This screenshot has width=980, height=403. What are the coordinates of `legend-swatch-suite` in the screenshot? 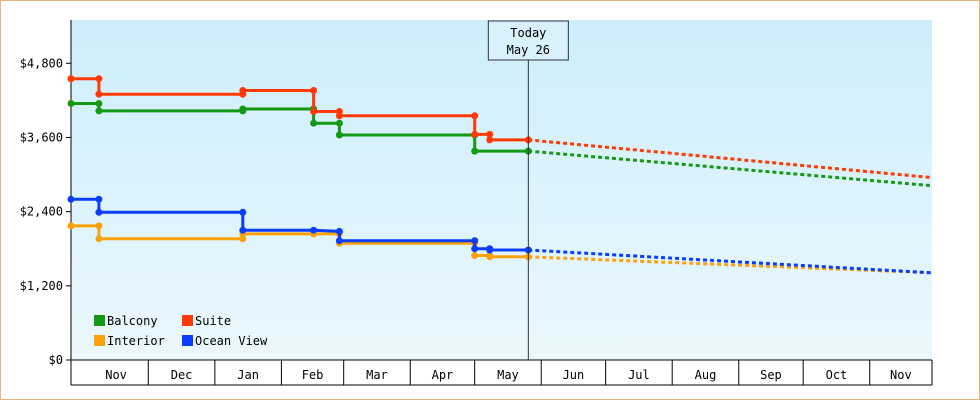 It's located at (187, 320).